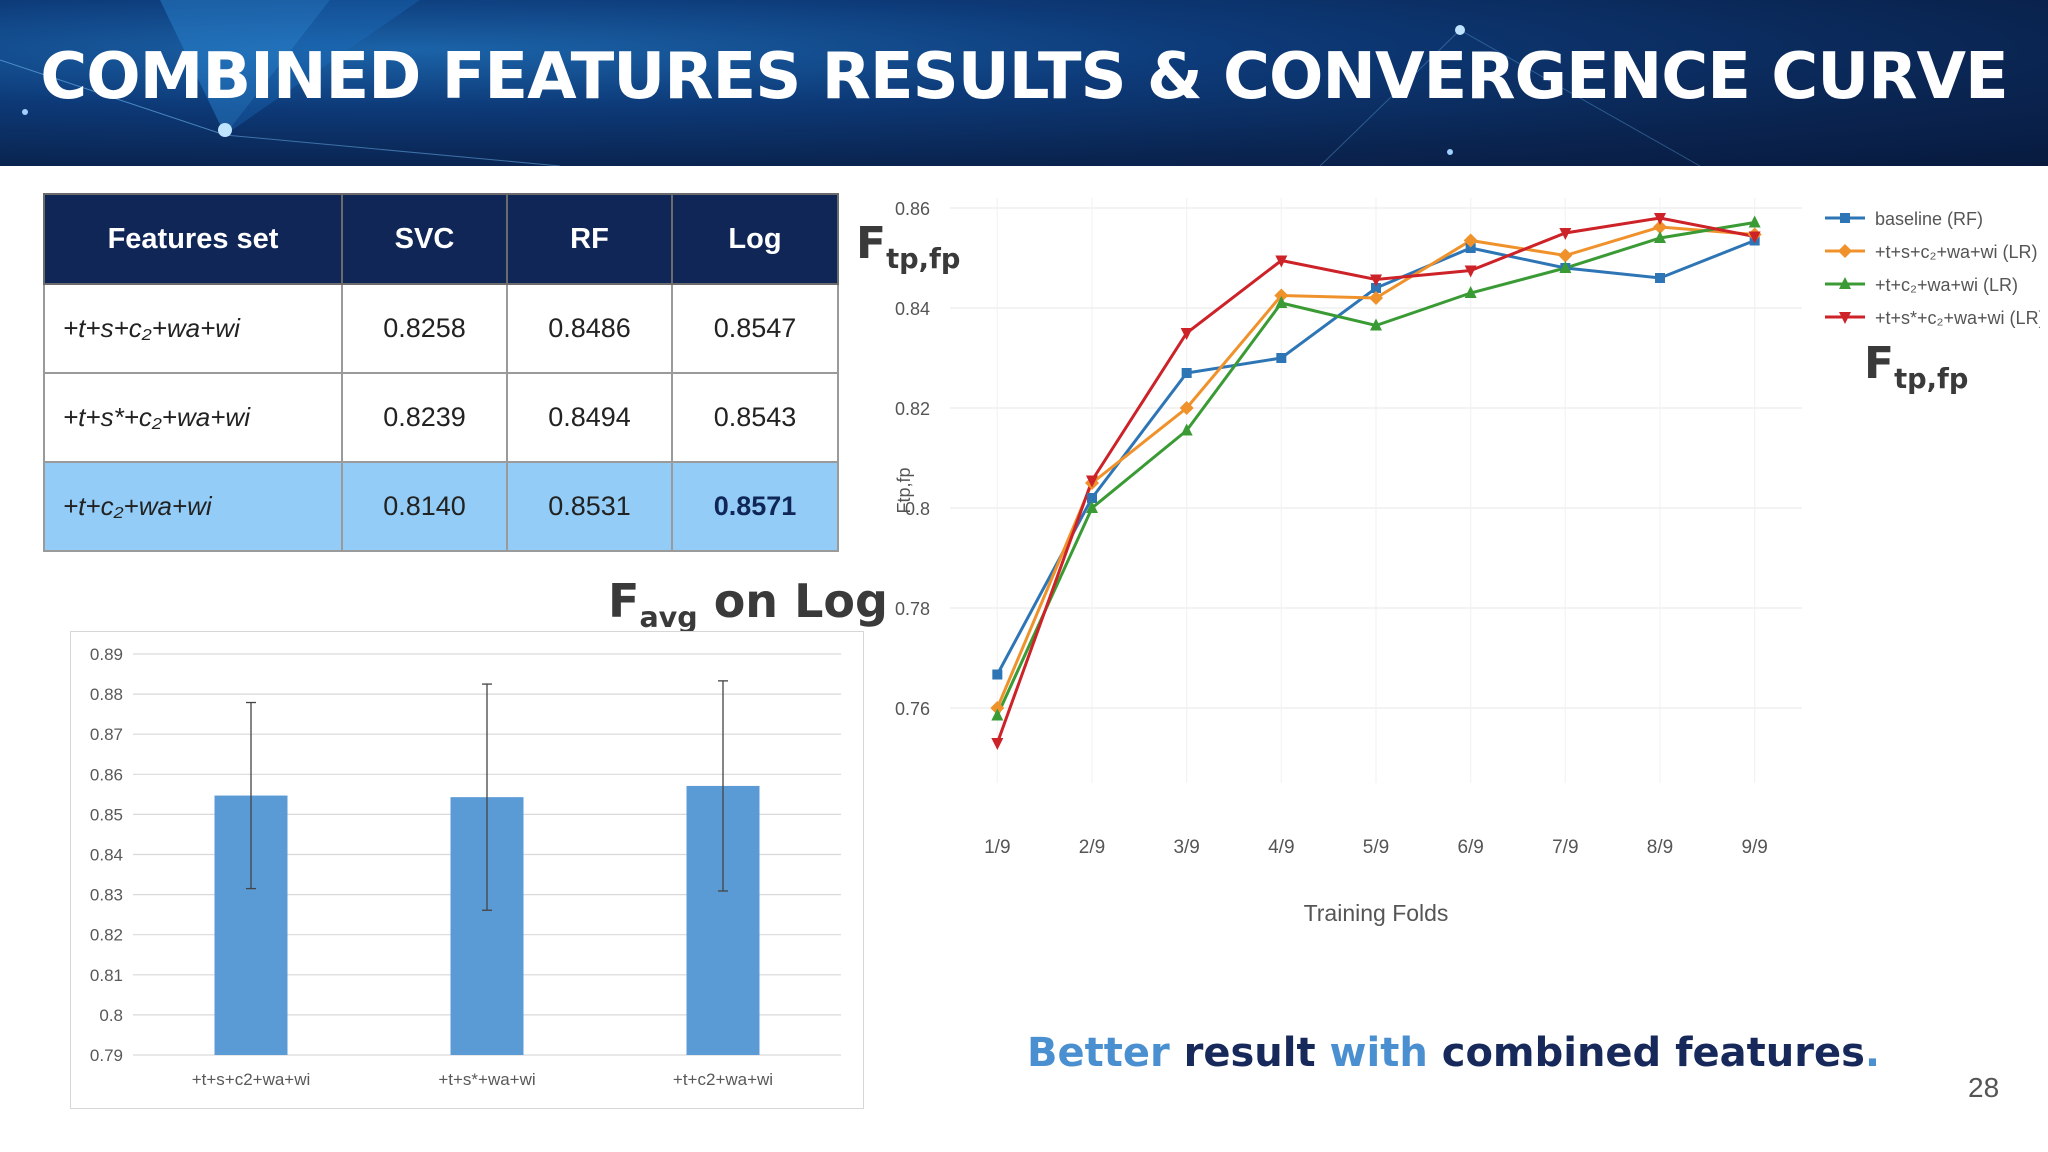  I want to click on bar-y-tick-label: 0.82, so click(106, 935).